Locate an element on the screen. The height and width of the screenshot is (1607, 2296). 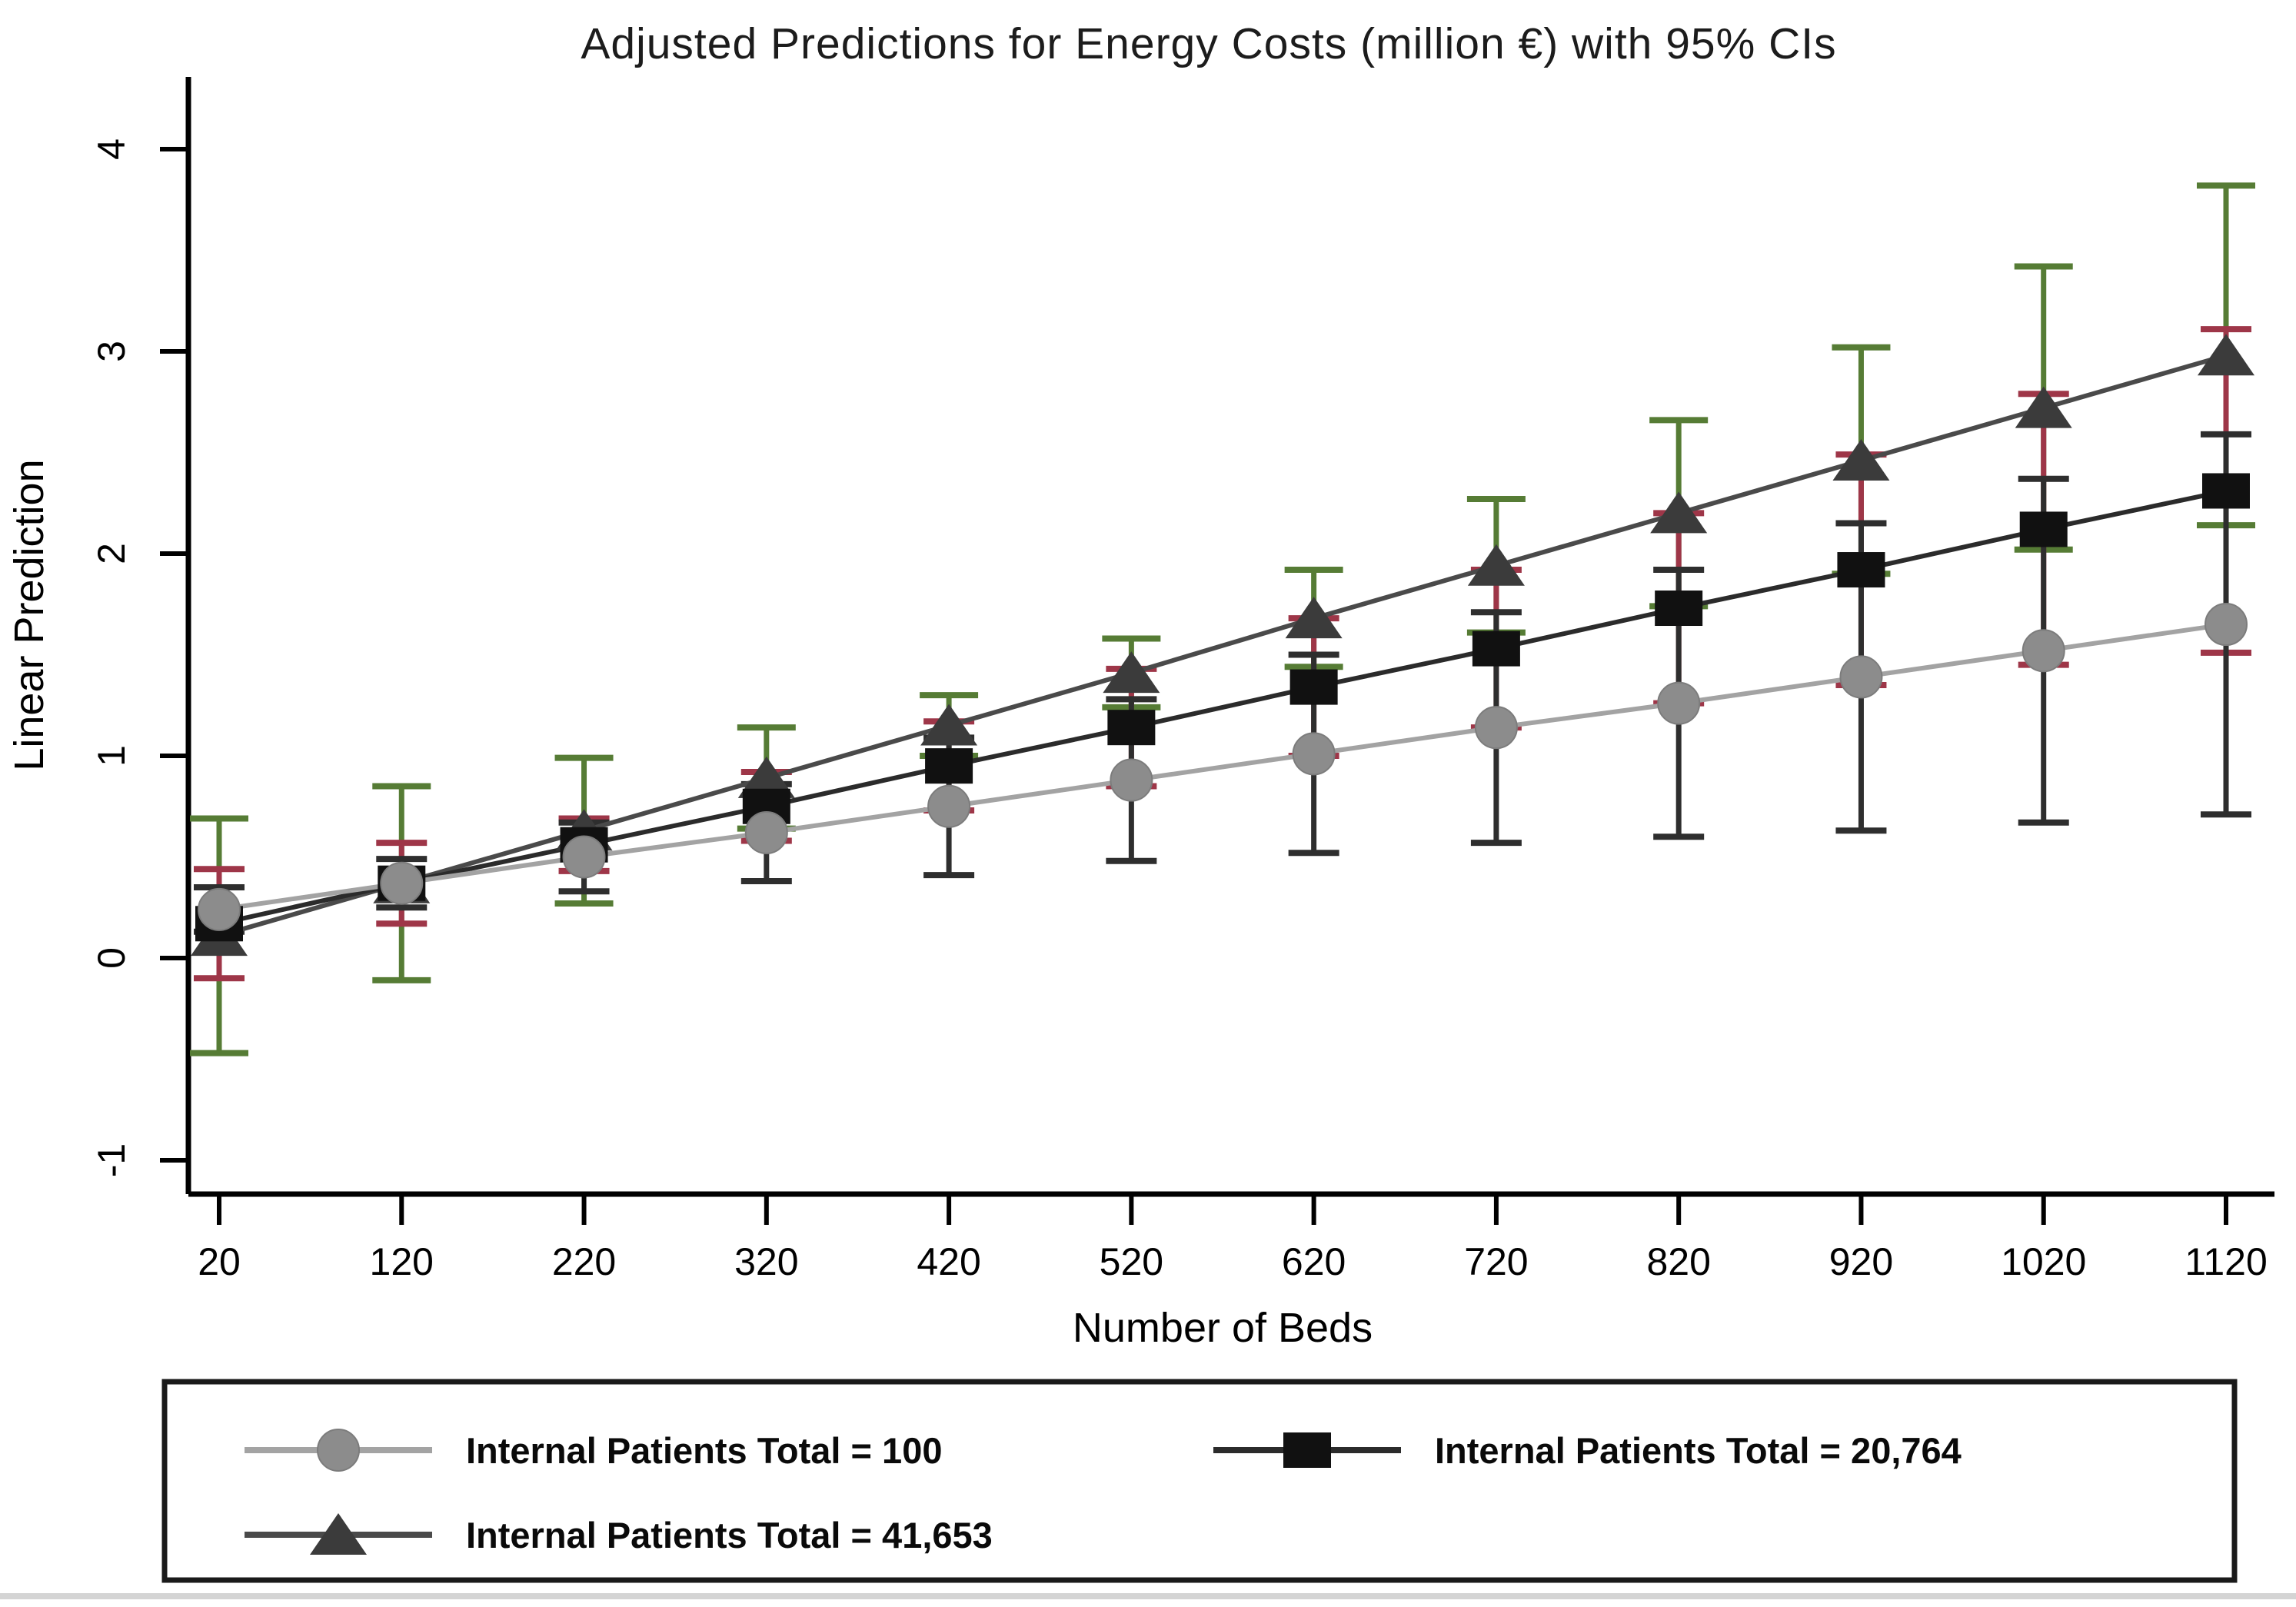
y-axis-title: Linear Prediction is located at coordinates (29, 615).